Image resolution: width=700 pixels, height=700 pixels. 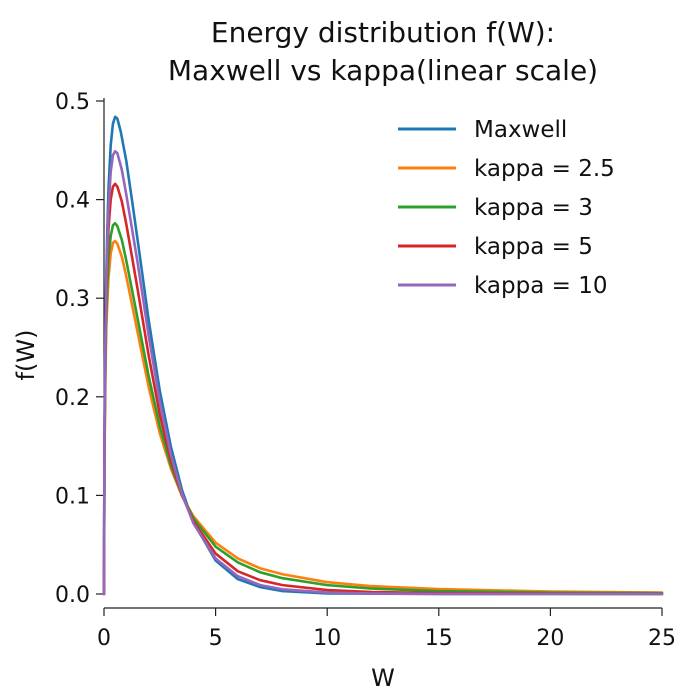 What do you see at coordinates (520, 130) in the screenshot?
I see `legend-label-maxwell: Maxwell` at bounding box center [520, 130].